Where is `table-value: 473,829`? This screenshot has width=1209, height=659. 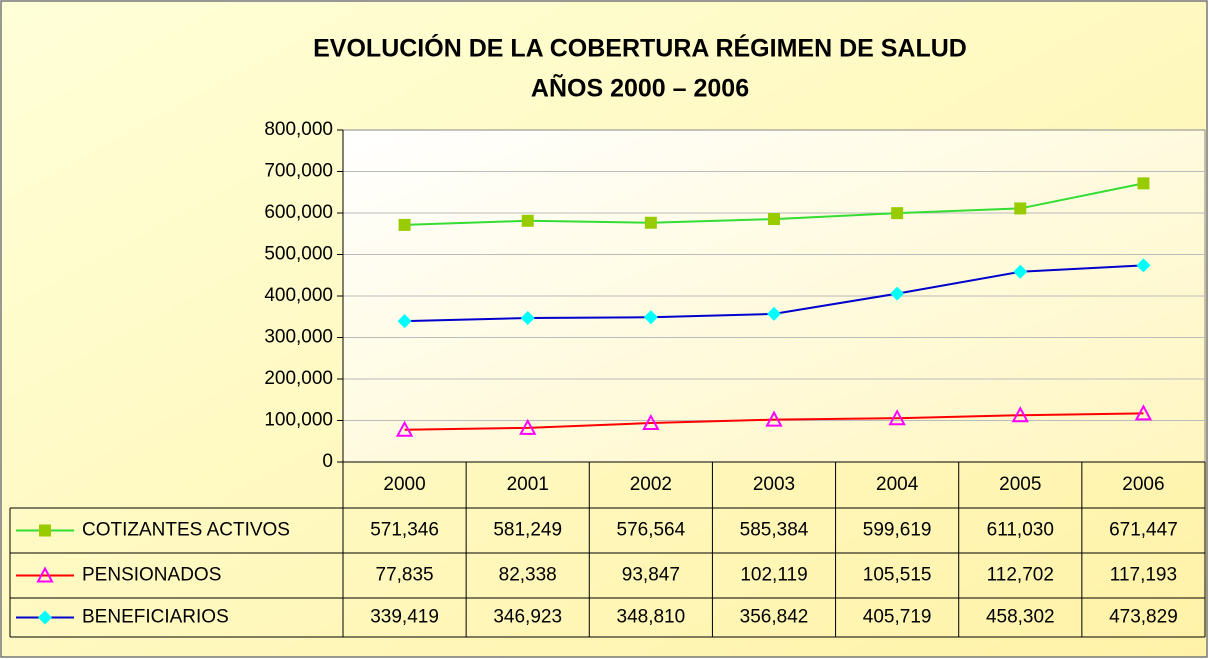 table-value: 473,829 is located at coordinates (1143, 617).